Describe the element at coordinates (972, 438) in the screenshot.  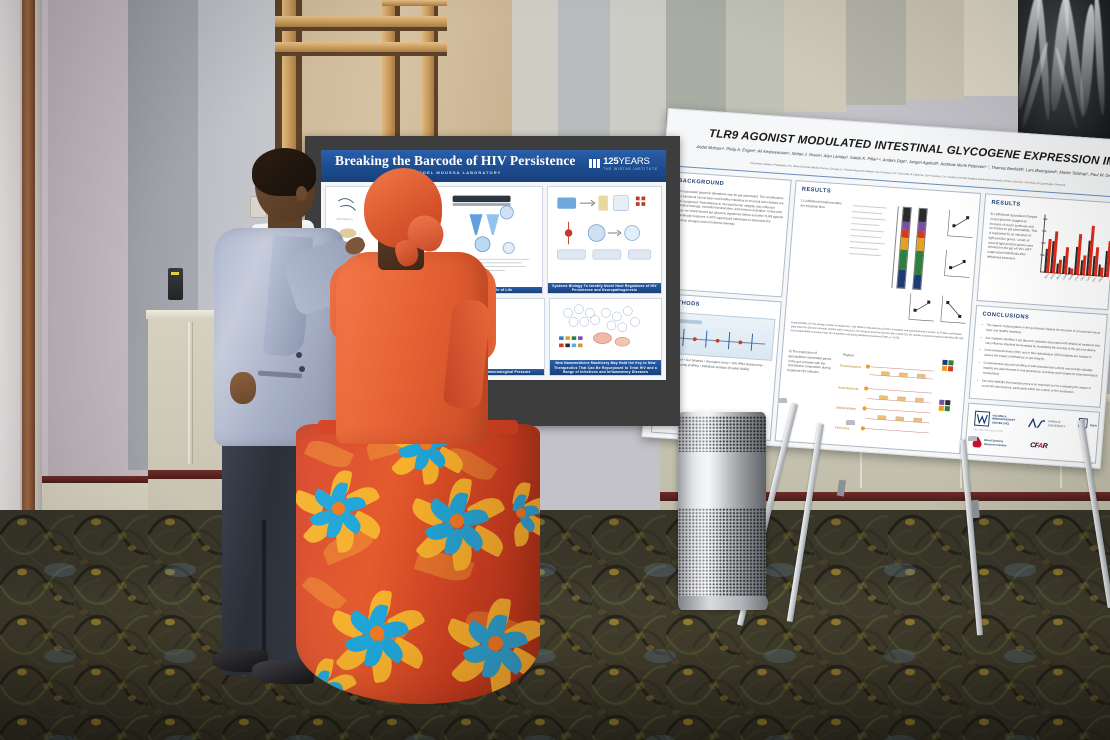
I see `easel-hook-right` at that location.